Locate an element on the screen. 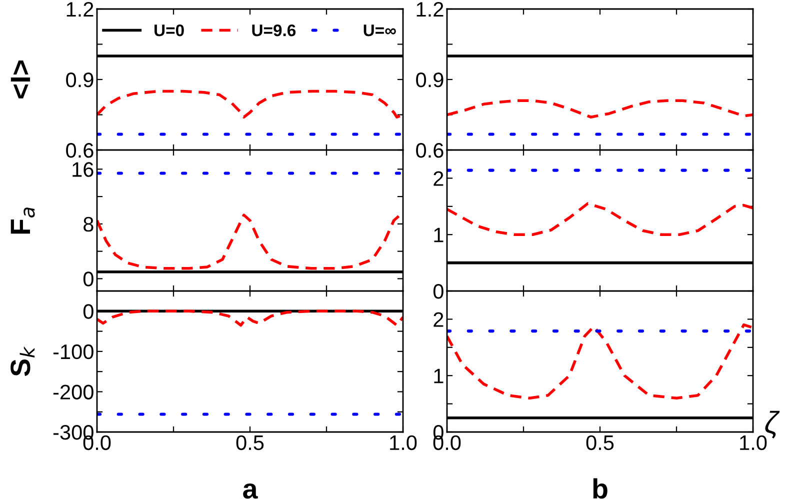  y-axis-title: S$_{k}$ is located at coordinates (22, 361).